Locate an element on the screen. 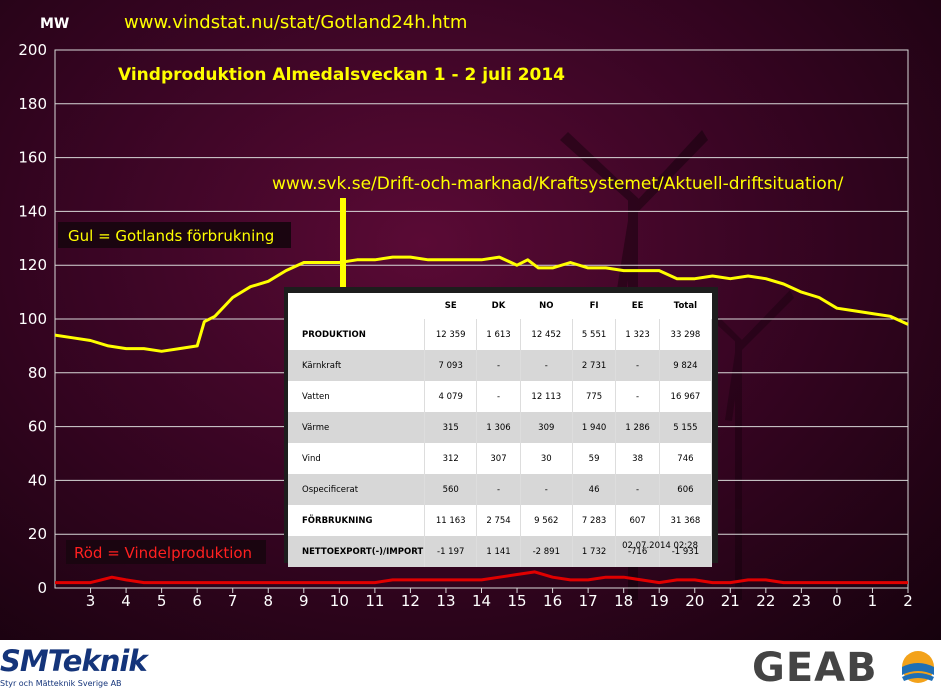  table-row: Ospecificerat 560- -46-606 is located at coordinates (500, 489).